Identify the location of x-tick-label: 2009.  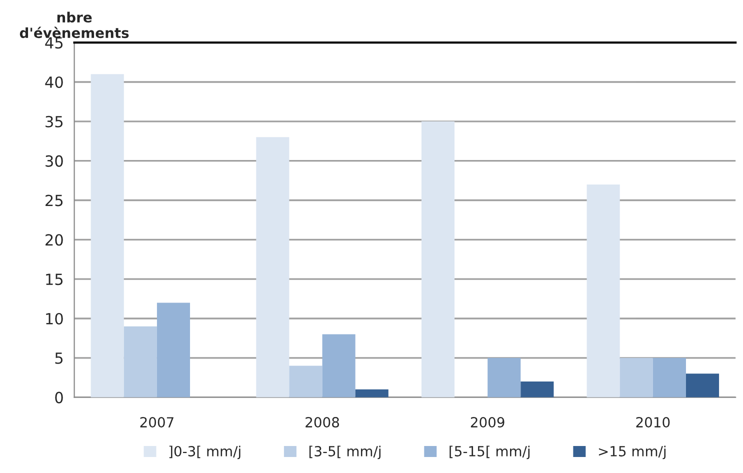
(487, 422).